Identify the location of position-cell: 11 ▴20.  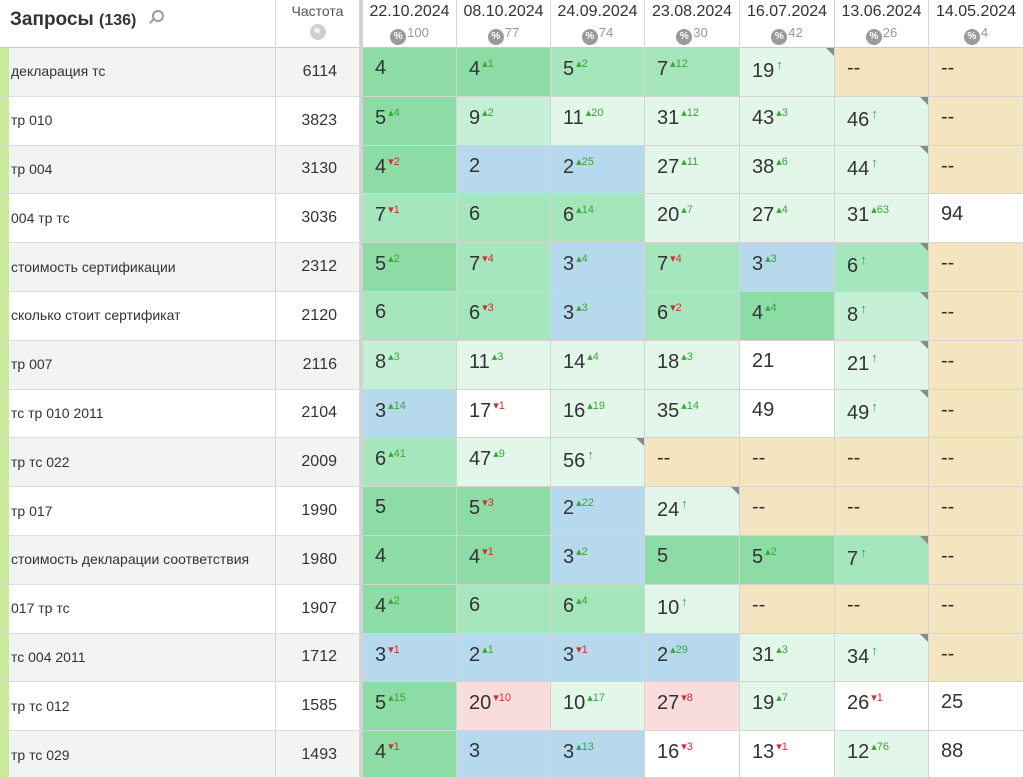
(598, 121).